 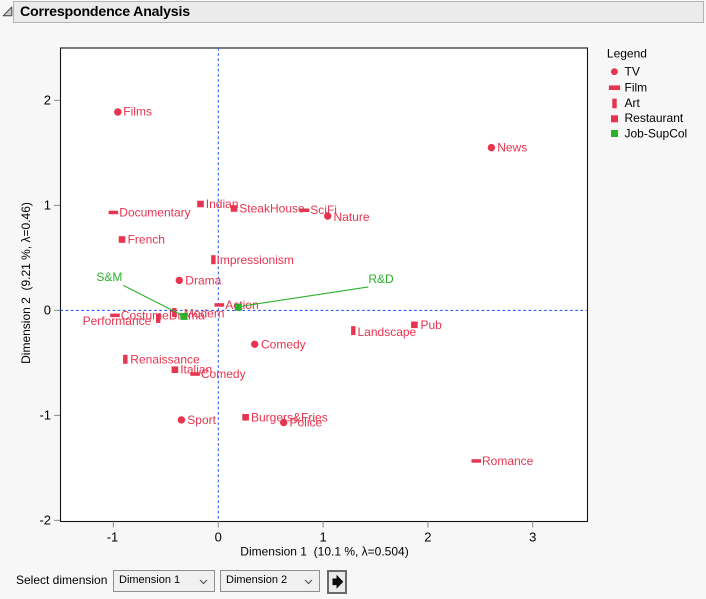 I want to click on svg-text: Dimension 1 (10.1 %, λ=0.504), so click(x=324, y=551).